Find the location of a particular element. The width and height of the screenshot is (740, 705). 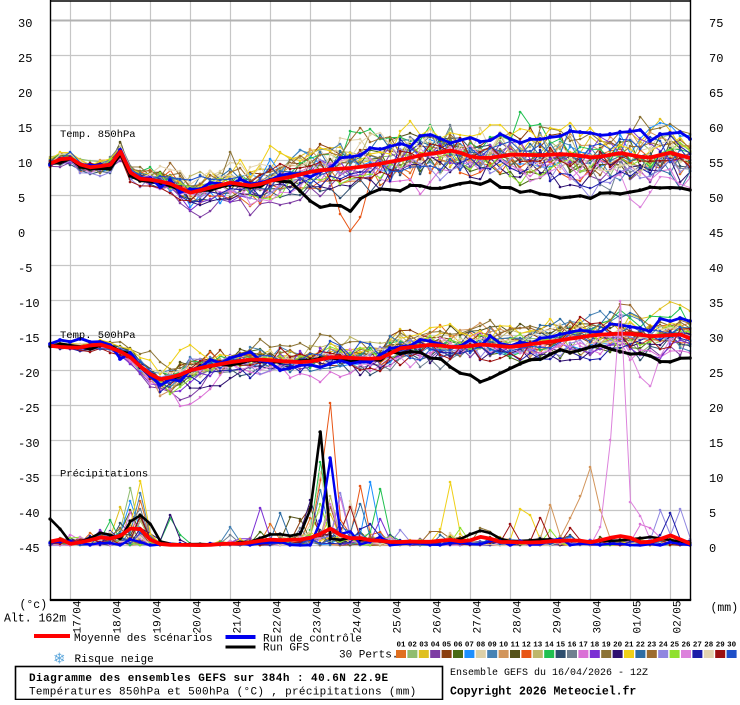

svg-text: 28/04 is located at coordinates (519, 616).